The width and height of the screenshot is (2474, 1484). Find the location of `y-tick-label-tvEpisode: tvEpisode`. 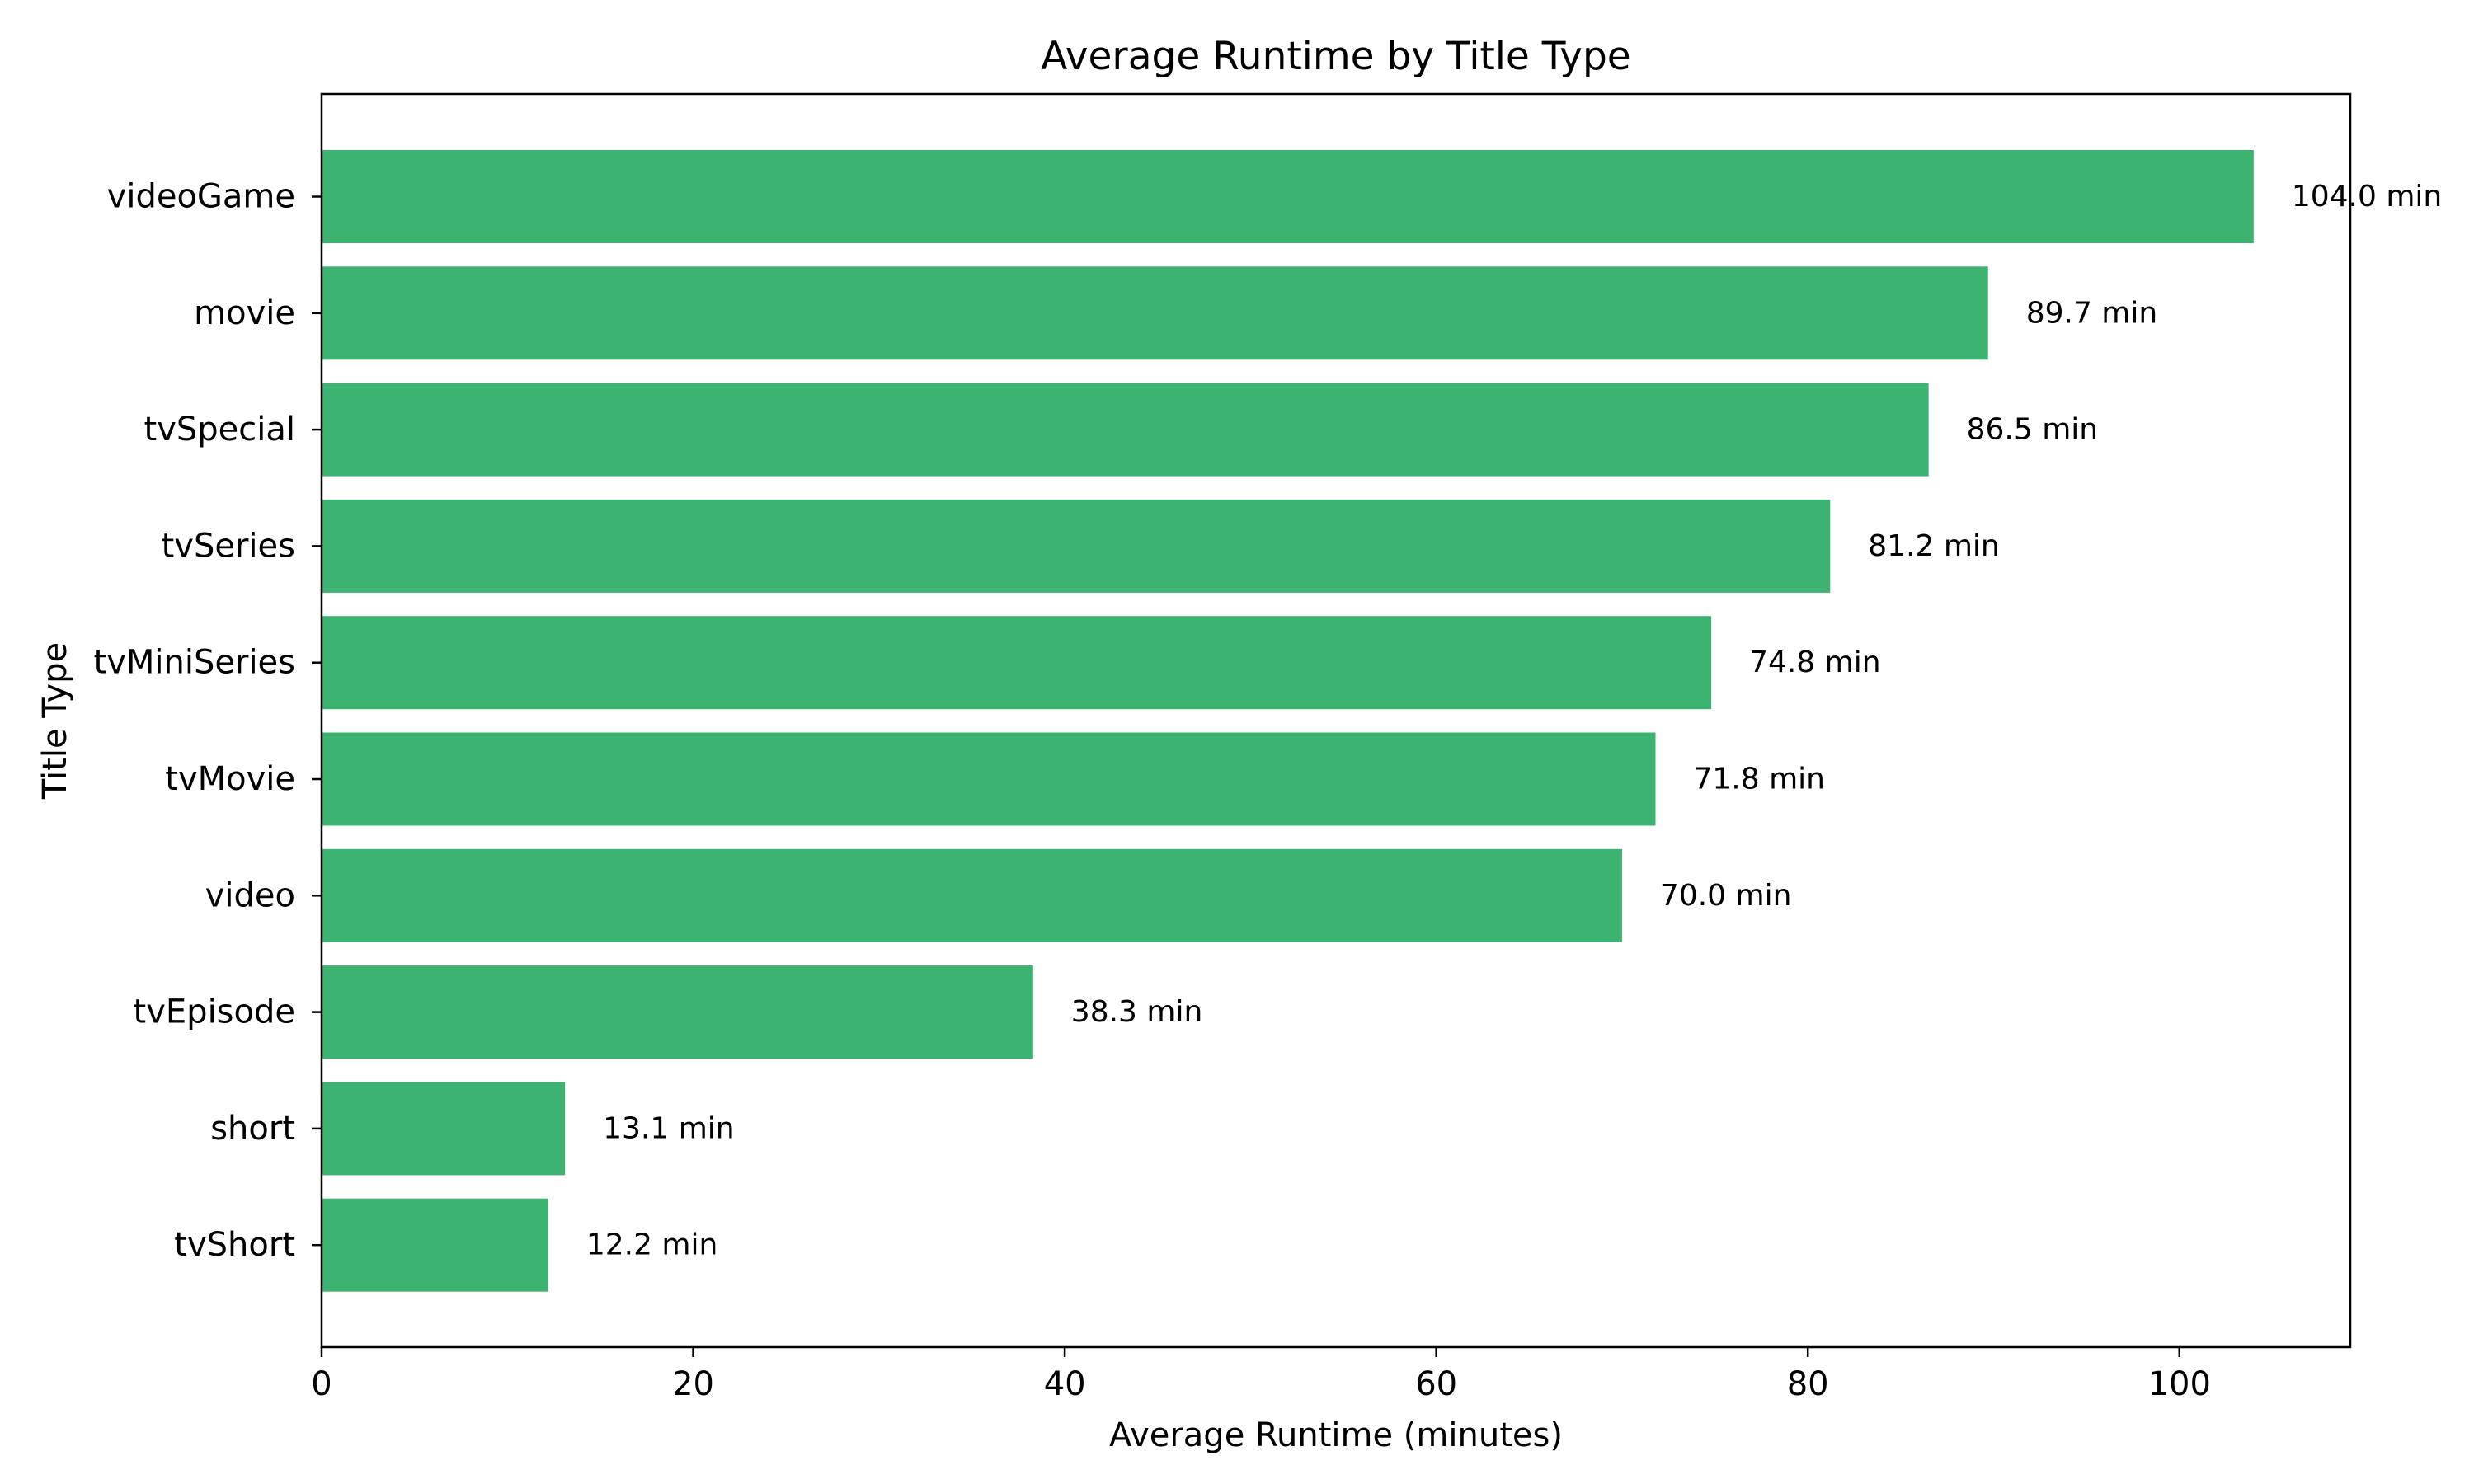

y-tick-label-tvEpisode: tvEpisode is located at coordinates (214, 1012).